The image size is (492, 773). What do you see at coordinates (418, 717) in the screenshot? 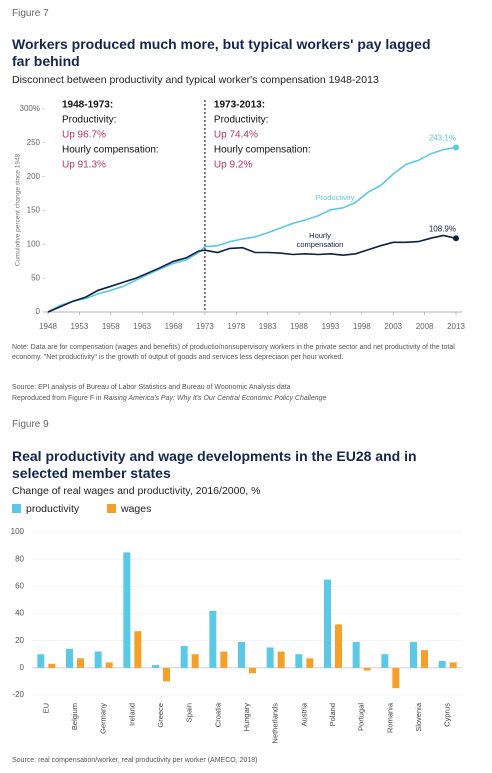
I see `x-tick-label: Slovenia` at bounding box center [418, 717].